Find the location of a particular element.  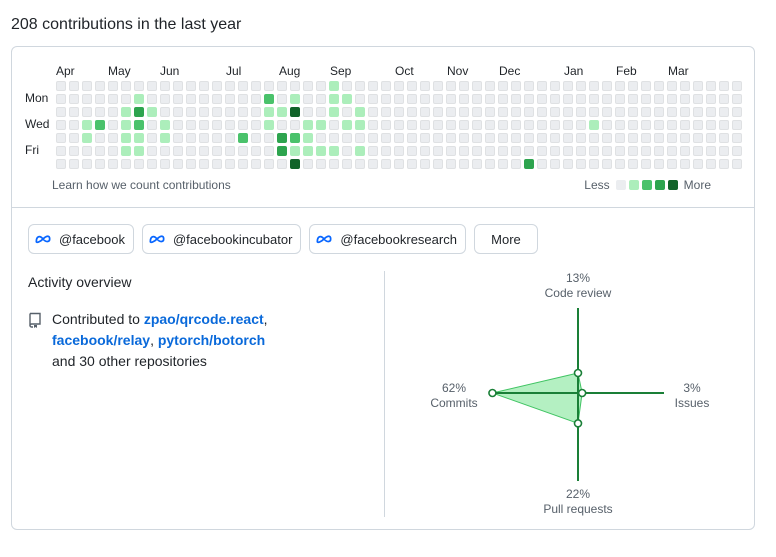

repo-link-qrcode-react: zpao/qrcode.react is located at coordinates (203, 319).